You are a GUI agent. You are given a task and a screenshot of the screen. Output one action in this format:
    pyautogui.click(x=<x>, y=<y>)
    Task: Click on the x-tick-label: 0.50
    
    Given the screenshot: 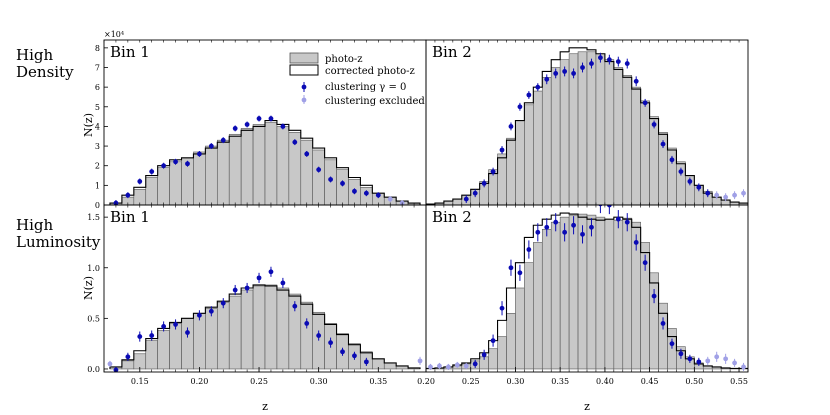 What is the action you would take?
    pyautogui.click(x=694, y=381)
    